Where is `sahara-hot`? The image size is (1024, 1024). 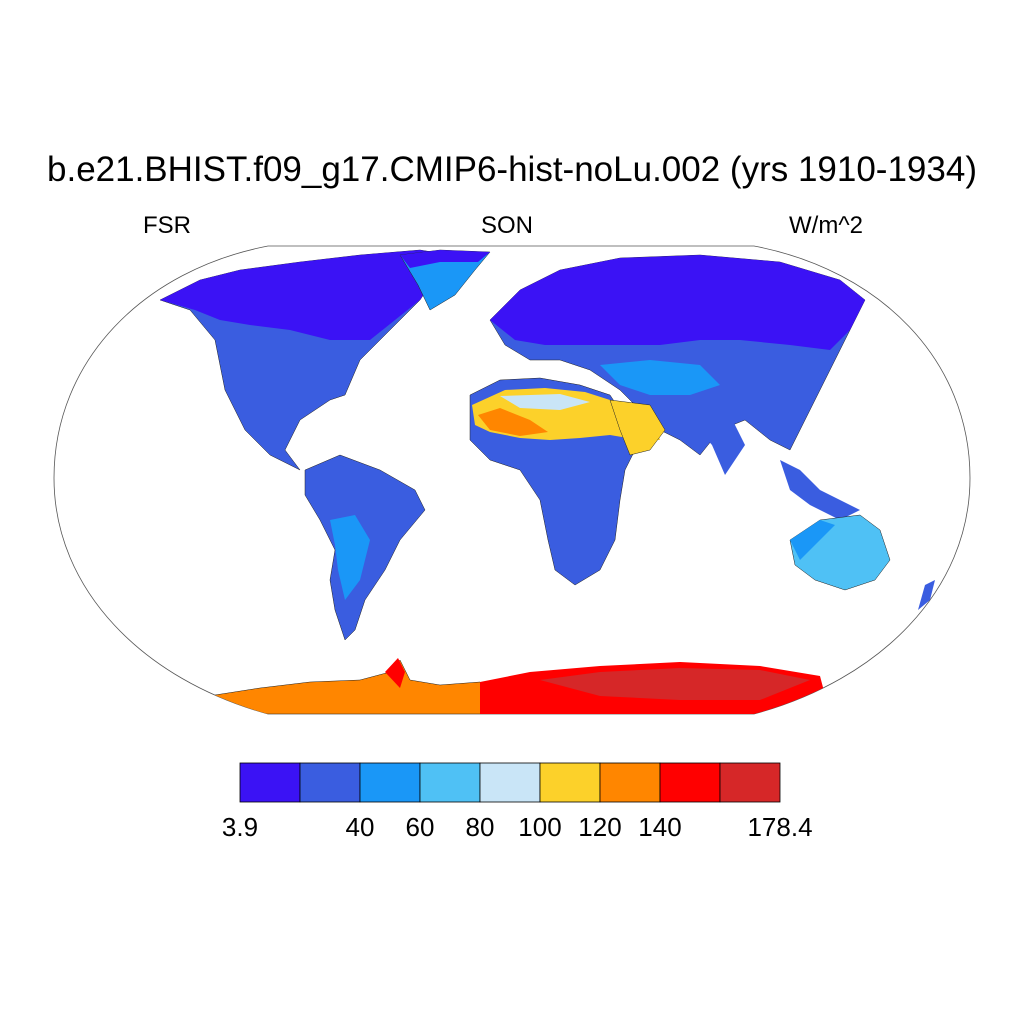
sahara-hot is located at coordinates (513, 422).